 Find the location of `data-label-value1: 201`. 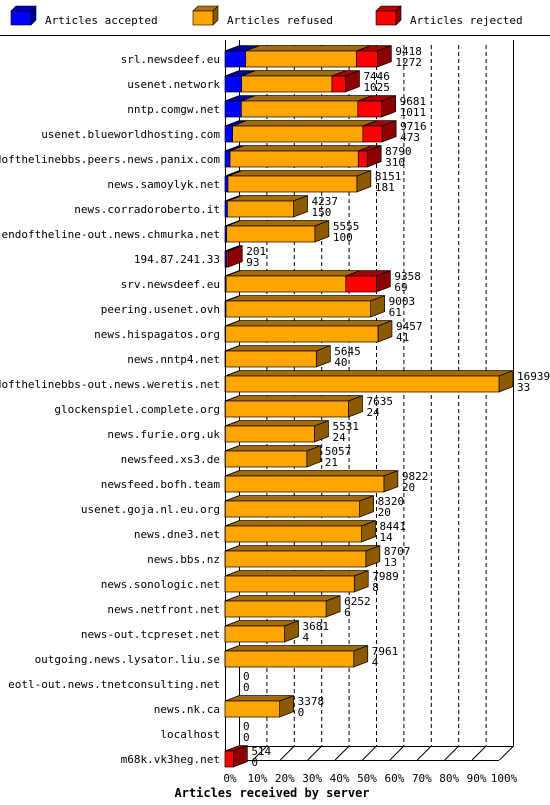

data-label-value1: 201 is located at coordinates (256, 251).